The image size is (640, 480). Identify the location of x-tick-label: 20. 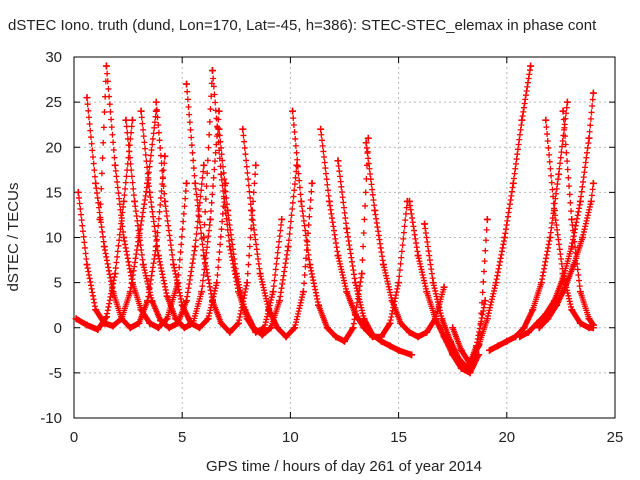
(506, 437).